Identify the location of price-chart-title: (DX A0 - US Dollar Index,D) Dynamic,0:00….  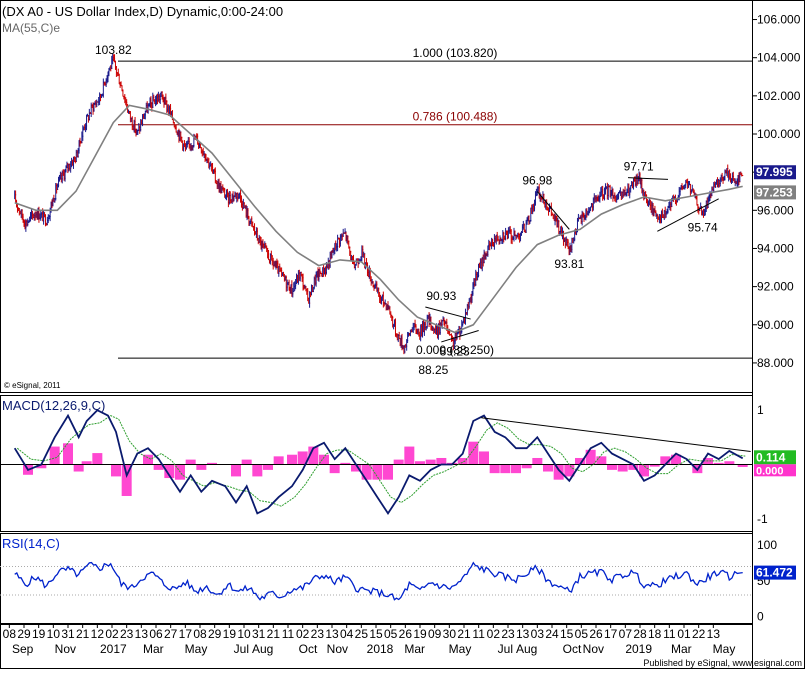
(142, 11).